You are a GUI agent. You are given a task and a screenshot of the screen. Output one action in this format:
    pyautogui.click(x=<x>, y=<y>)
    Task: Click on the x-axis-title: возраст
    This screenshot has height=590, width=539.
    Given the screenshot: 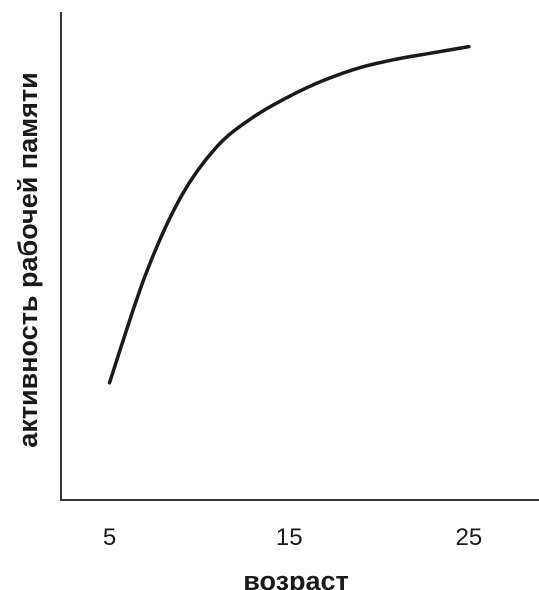 What is the action you would take?
    pyautogui.click(x=296, y=578)
    